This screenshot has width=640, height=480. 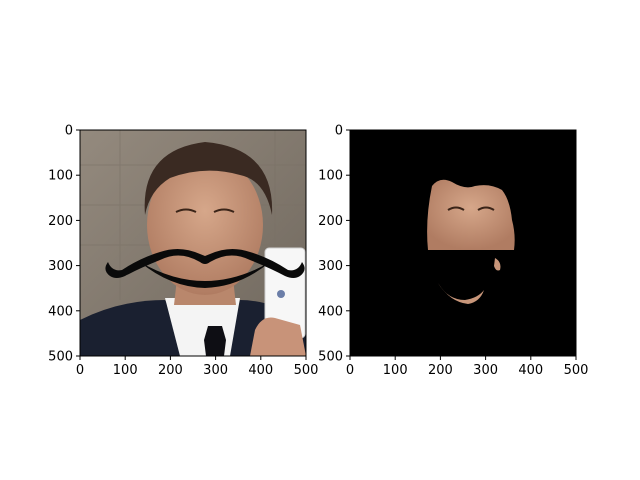 What do you see at coordinates (186, 210) in the screenshot?
I see `left-eye` at bounding box center [186, 210].